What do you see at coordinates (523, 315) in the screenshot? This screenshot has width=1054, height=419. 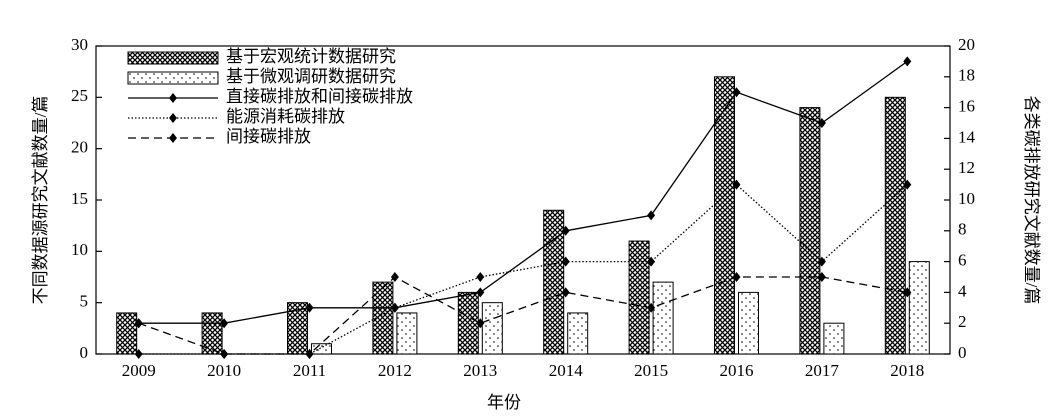 I see `line` at bounding box center [523, 315].